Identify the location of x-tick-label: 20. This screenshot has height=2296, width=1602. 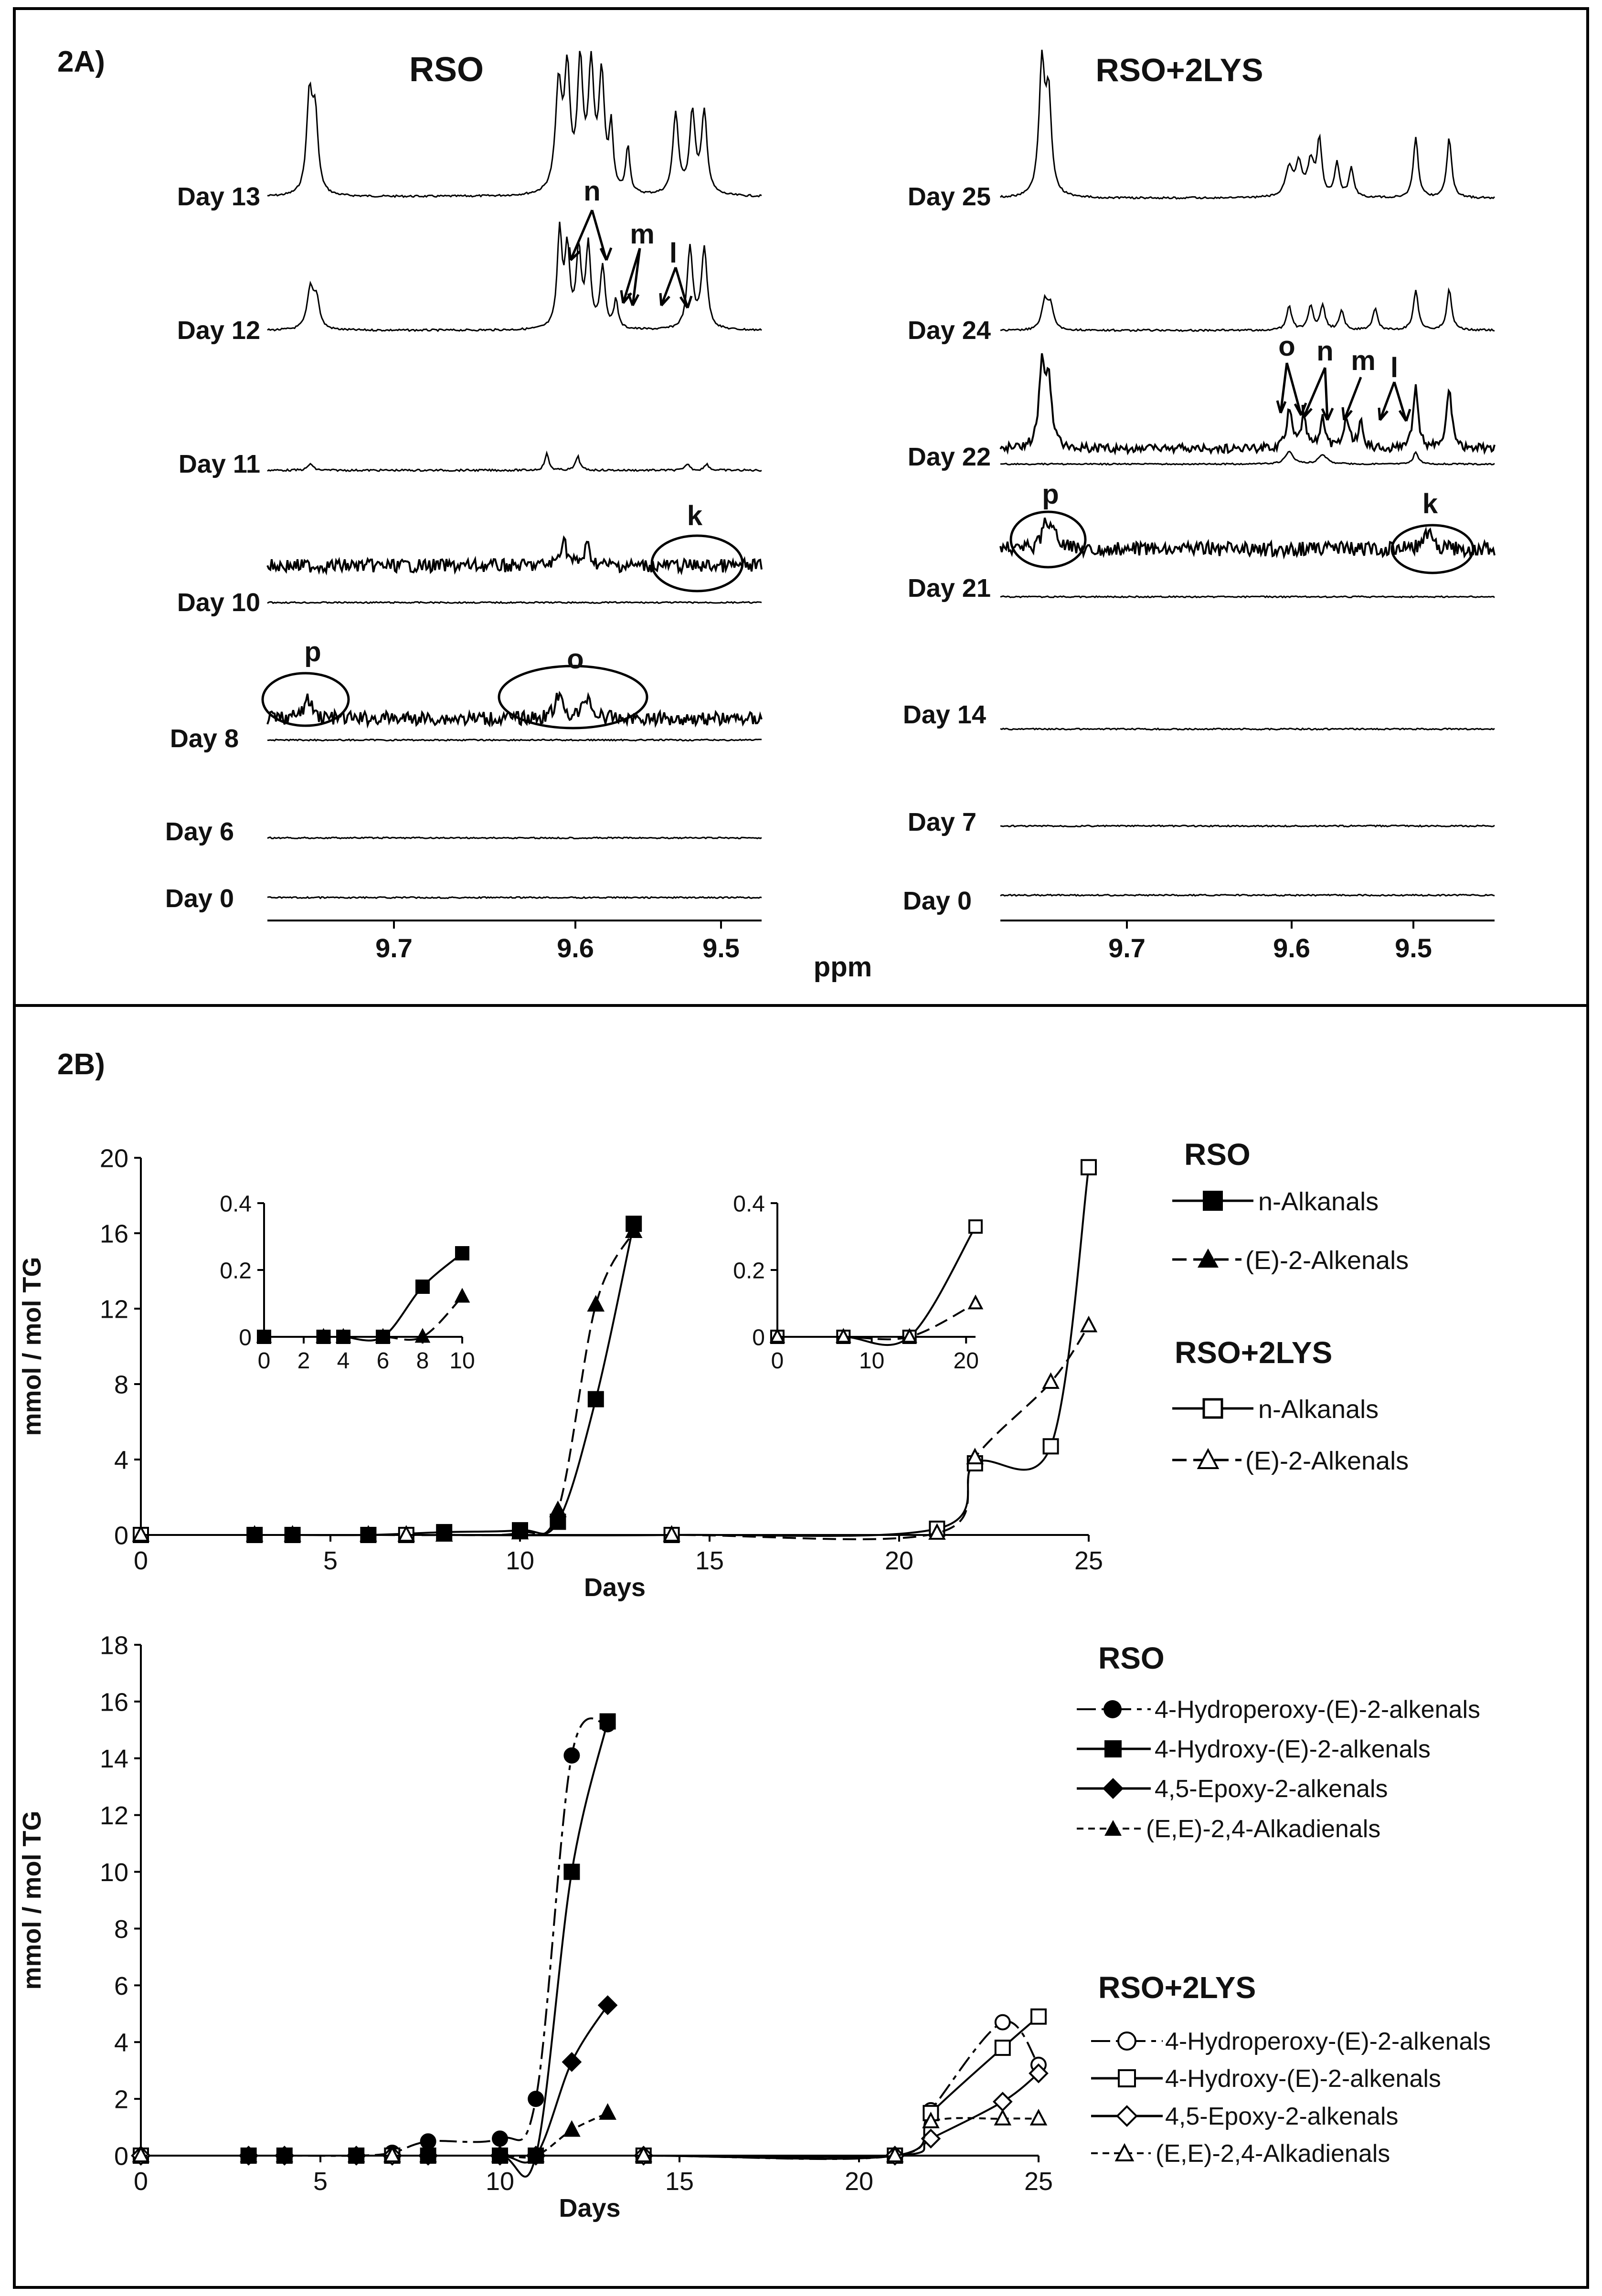
(899, 1561).